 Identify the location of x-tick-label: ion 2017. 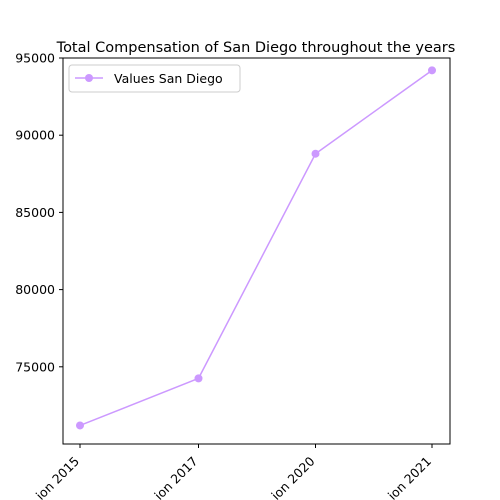
(175, 477).